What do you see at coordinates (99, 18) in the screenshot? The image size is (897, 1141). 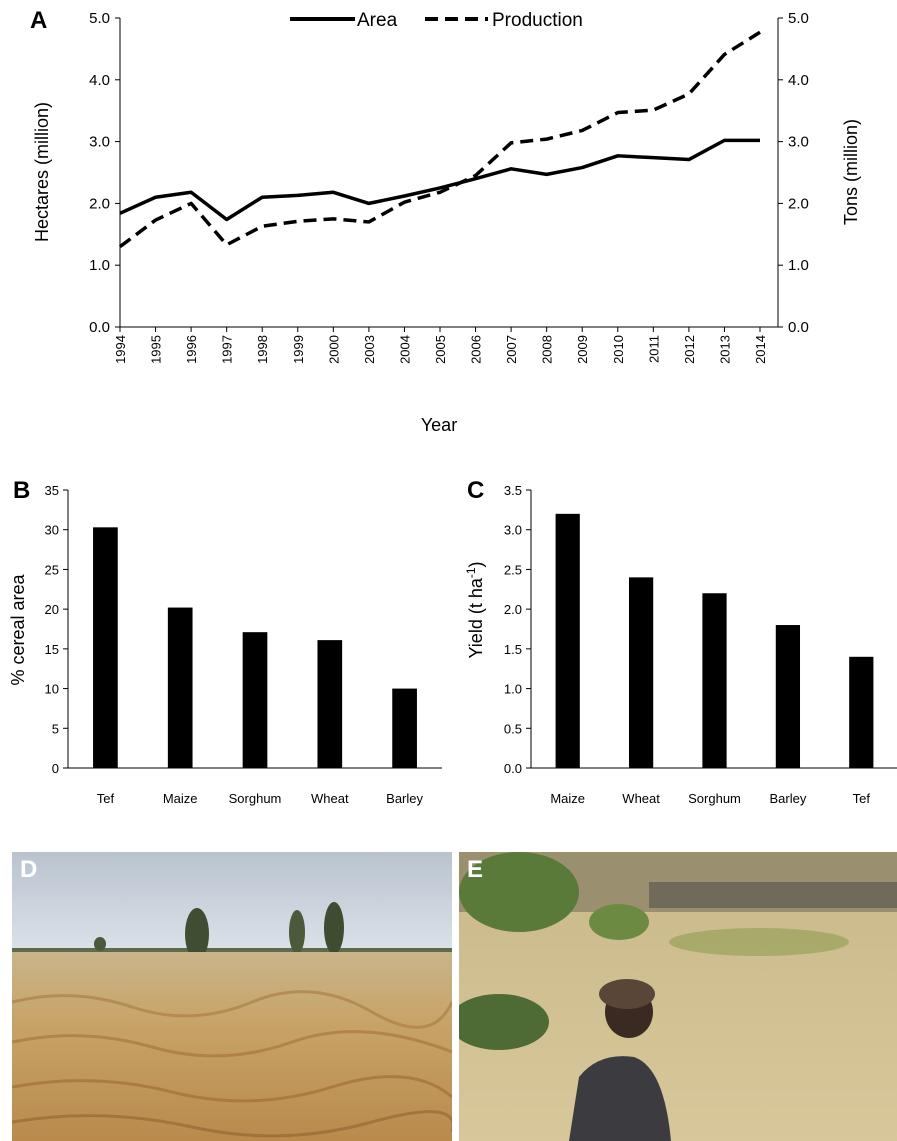 I see `chart-a-left-tick-label: 5.0` at bounding box center [99, 18].